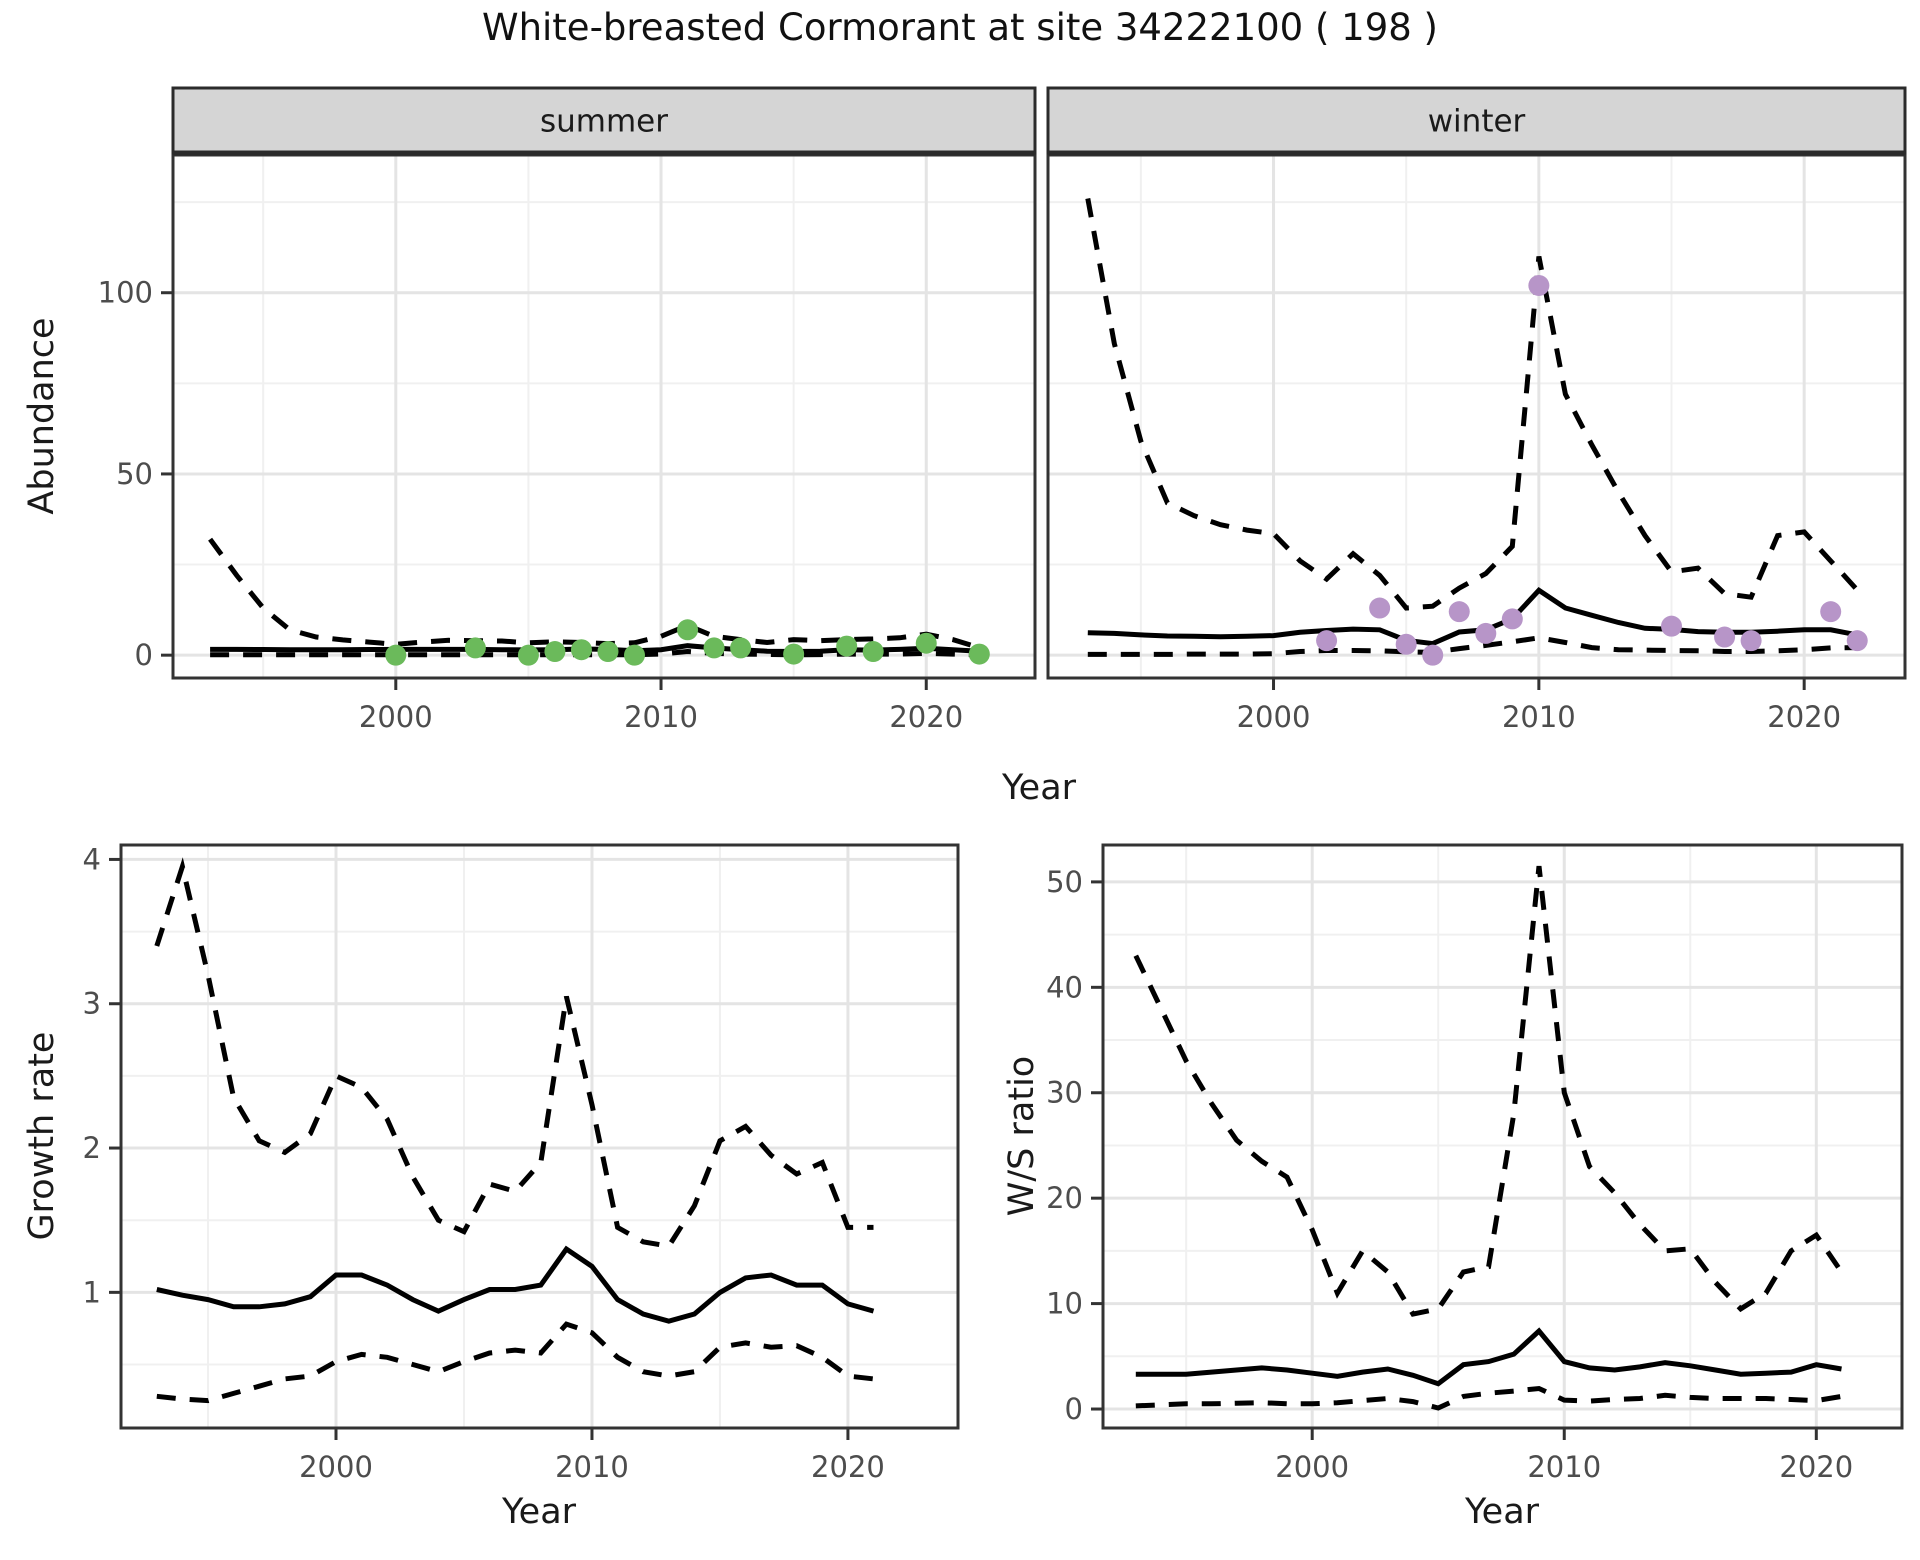 The height and width of the screenshot is (1560, 1920). Describe the element at coordinates (1064, 987) in the screenshot. I see `y-tick-label: 40` at that location.